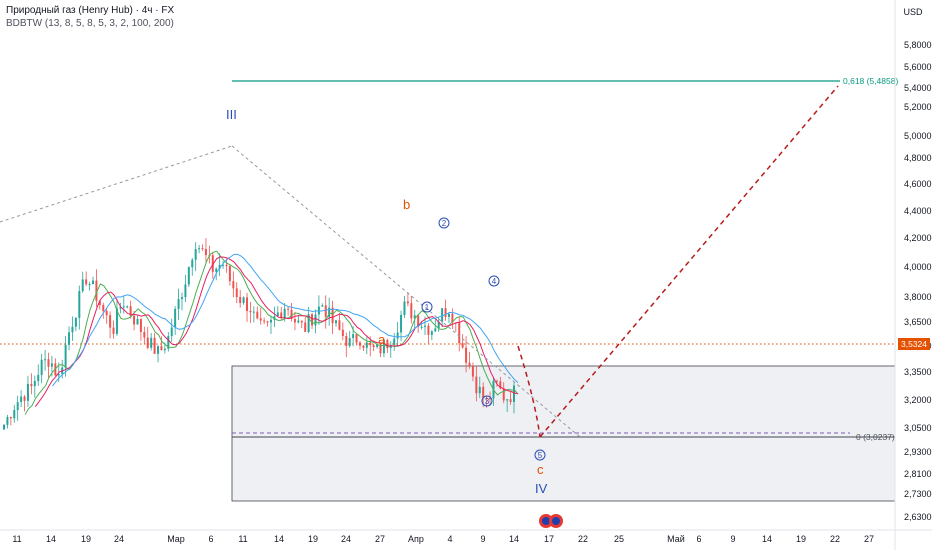 The height and width of the screenshot is (550, 932). Describe the element at coordinates (487, 401) in the screenshot. I see `wave-3: 3` at that location.